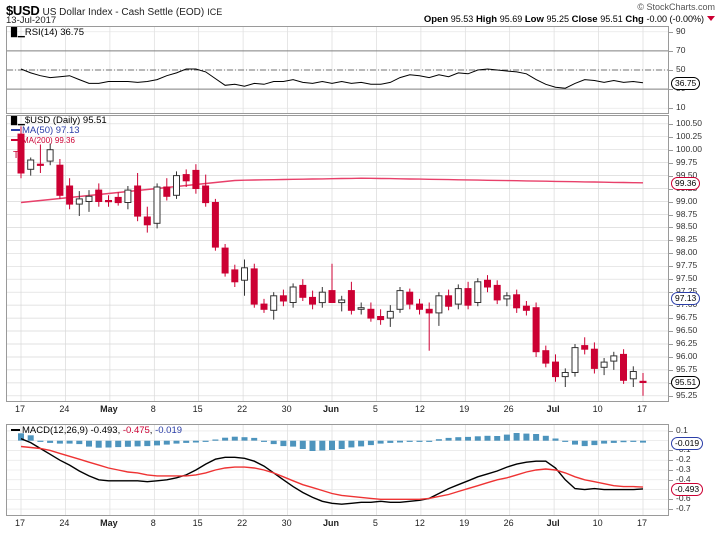 This screenshot has width=720, height=536. Describe the element at coordinates (375, 409) in the screenshot. I see `x-axis-upper-label: 5` at that location.